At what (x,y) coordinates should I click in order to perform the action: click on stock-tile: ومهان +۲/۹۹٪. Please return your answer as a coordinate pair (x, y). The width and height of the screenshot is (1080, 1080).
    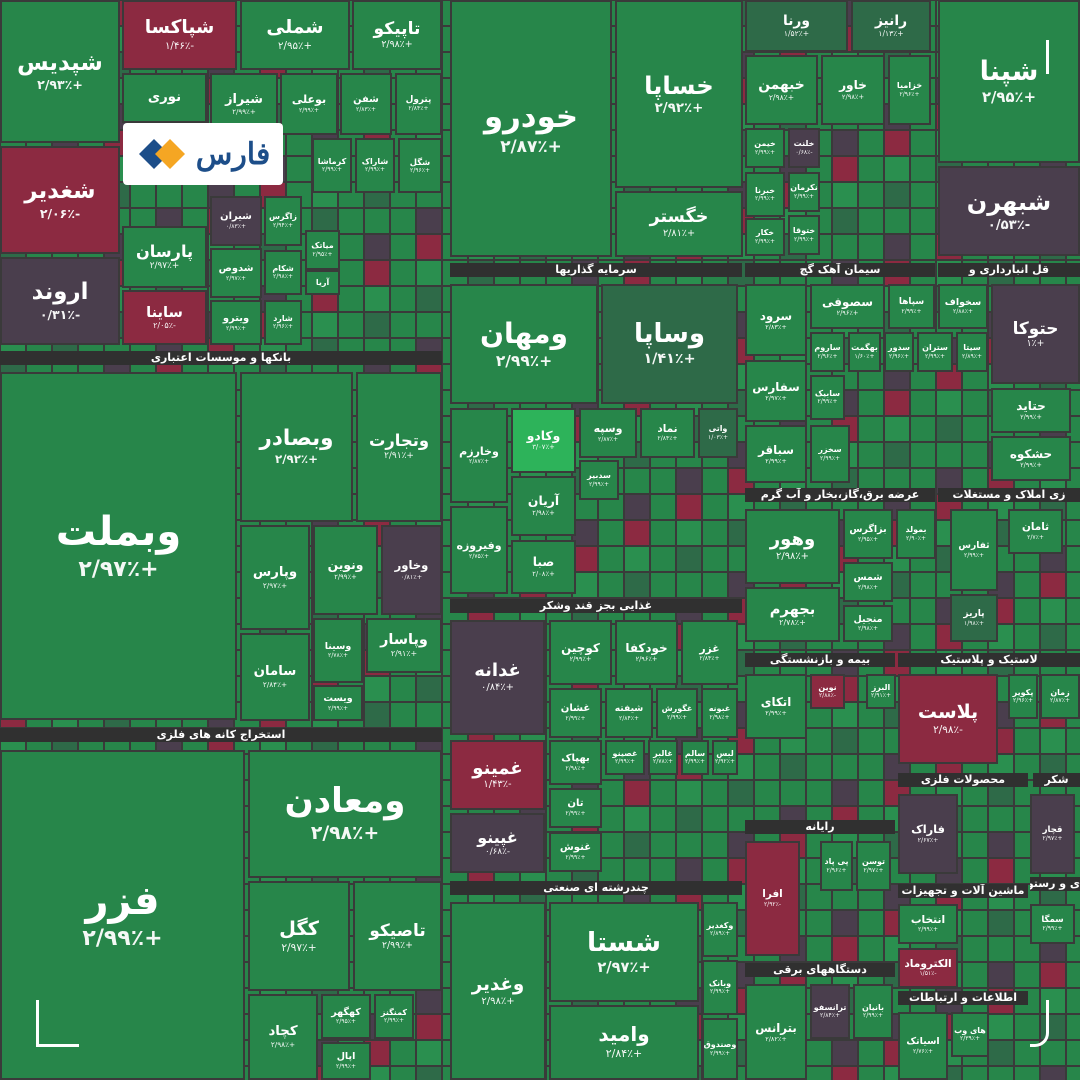
    Looking at the image, I should click on (524, 344).